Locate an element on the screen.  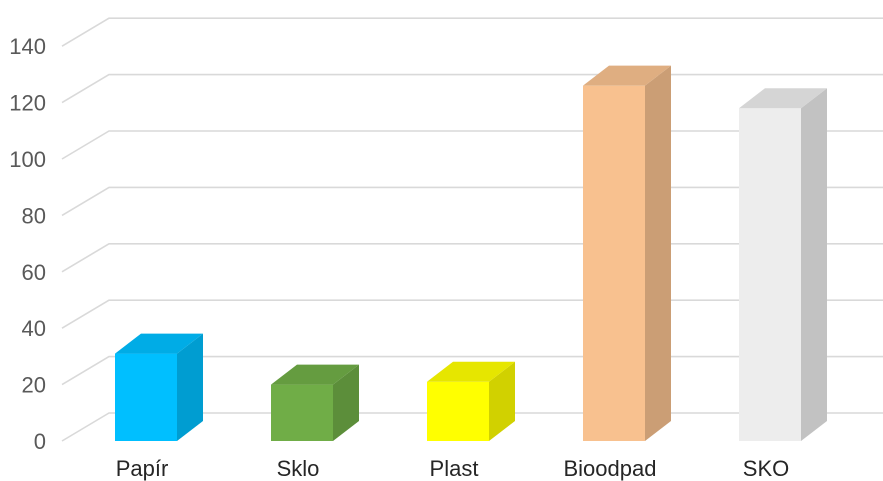
x-axis-labels: Papír Sklo Plast Bioodpad SKO is located at coordinates (453, 468).